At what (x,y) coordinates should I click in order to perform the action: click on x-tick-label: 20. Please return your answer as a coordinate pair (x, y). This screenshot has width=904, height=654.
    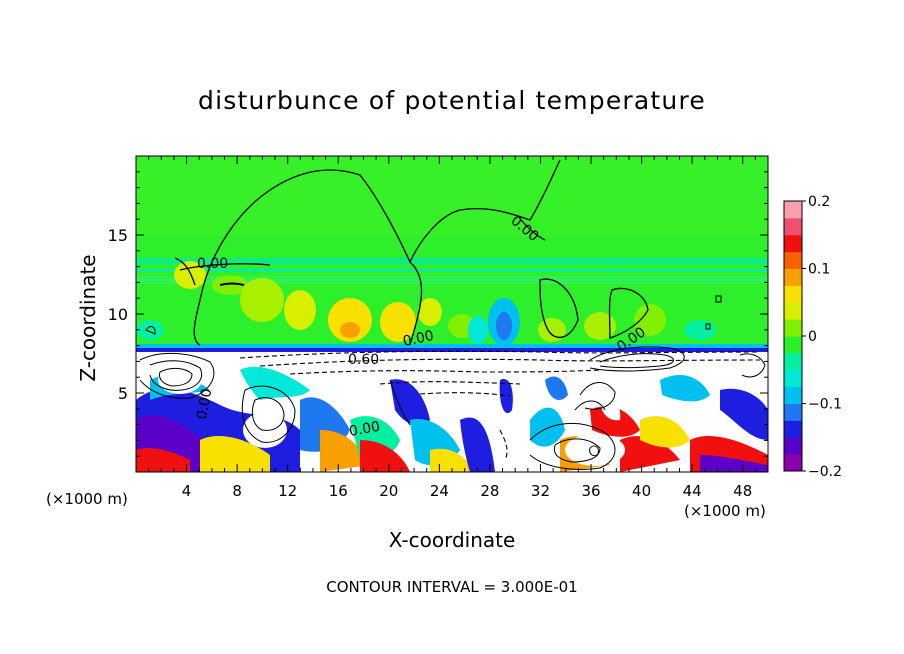
    Looking at the image, I should click on (388, 491).